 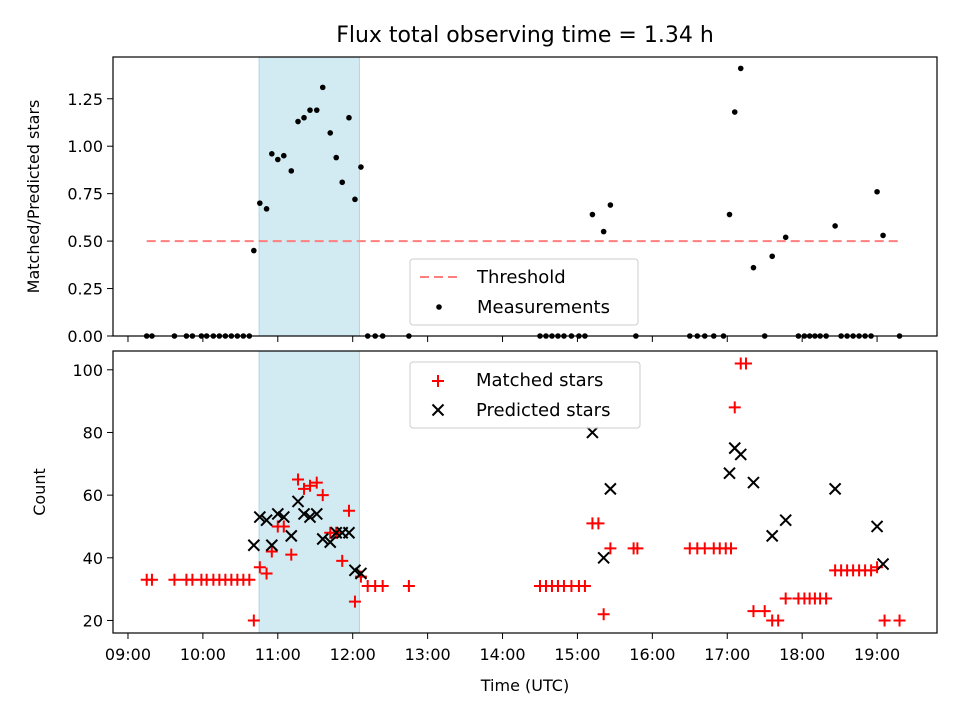 I want to click on bottom-shaded-interval, so click(x=309, y=492).